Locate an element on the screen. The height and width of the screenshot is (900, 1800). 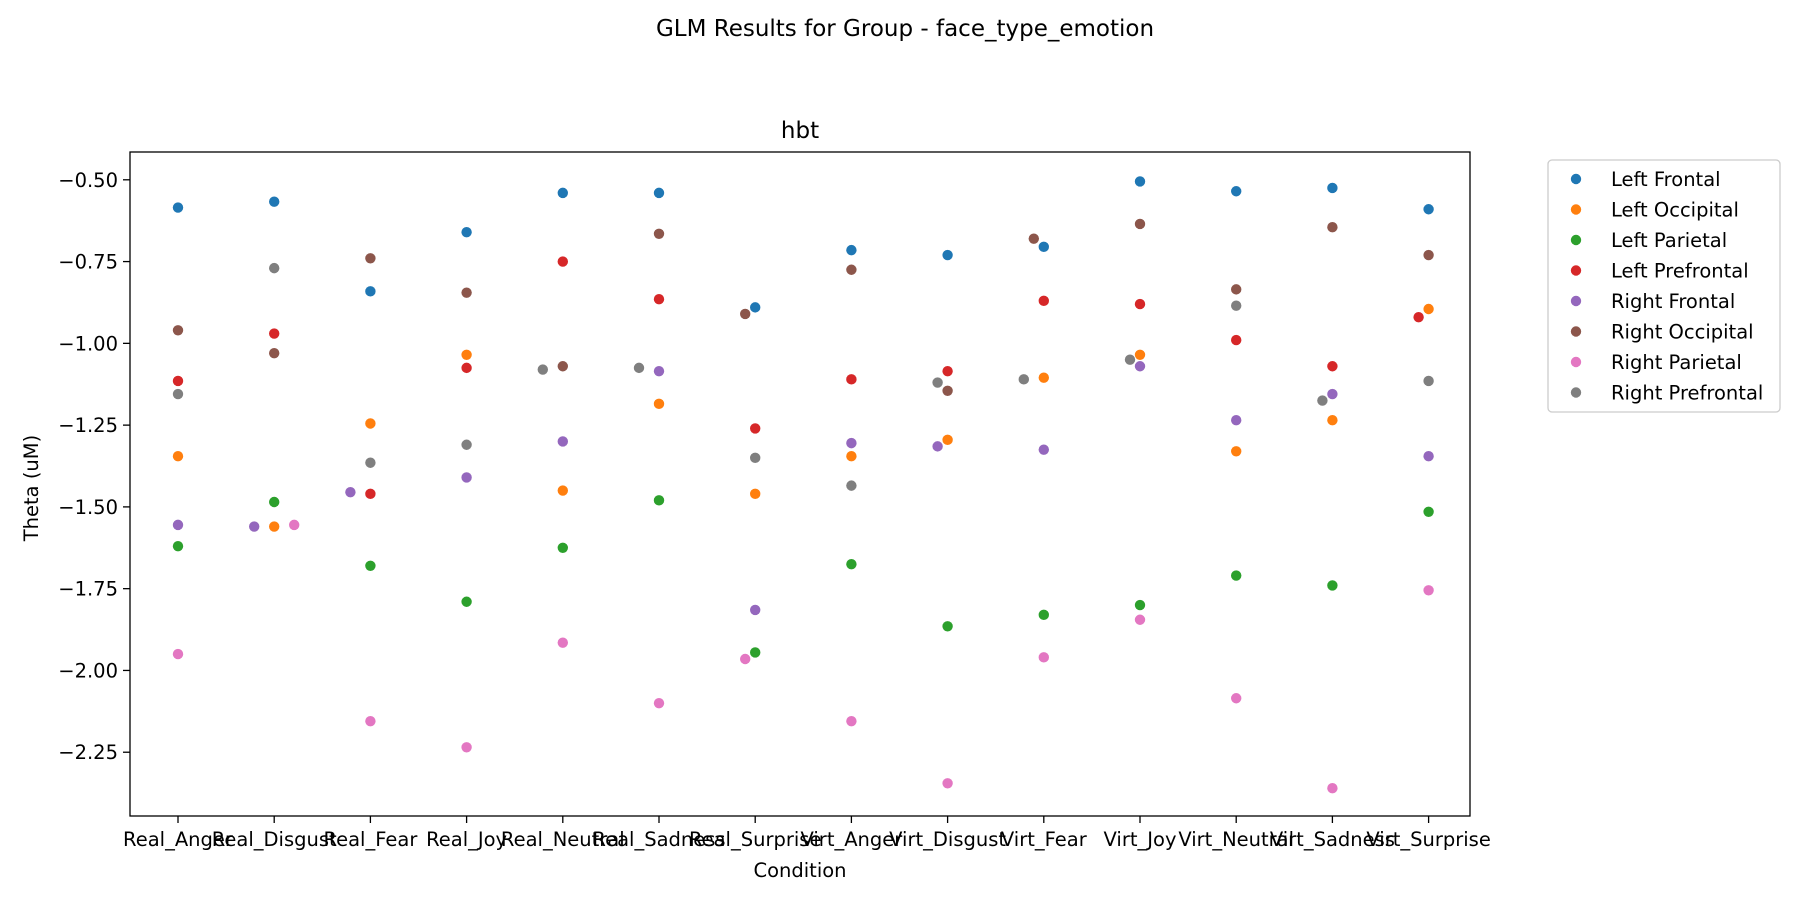
y-tick-label: −0.50 is located at coordinates (88, 180).